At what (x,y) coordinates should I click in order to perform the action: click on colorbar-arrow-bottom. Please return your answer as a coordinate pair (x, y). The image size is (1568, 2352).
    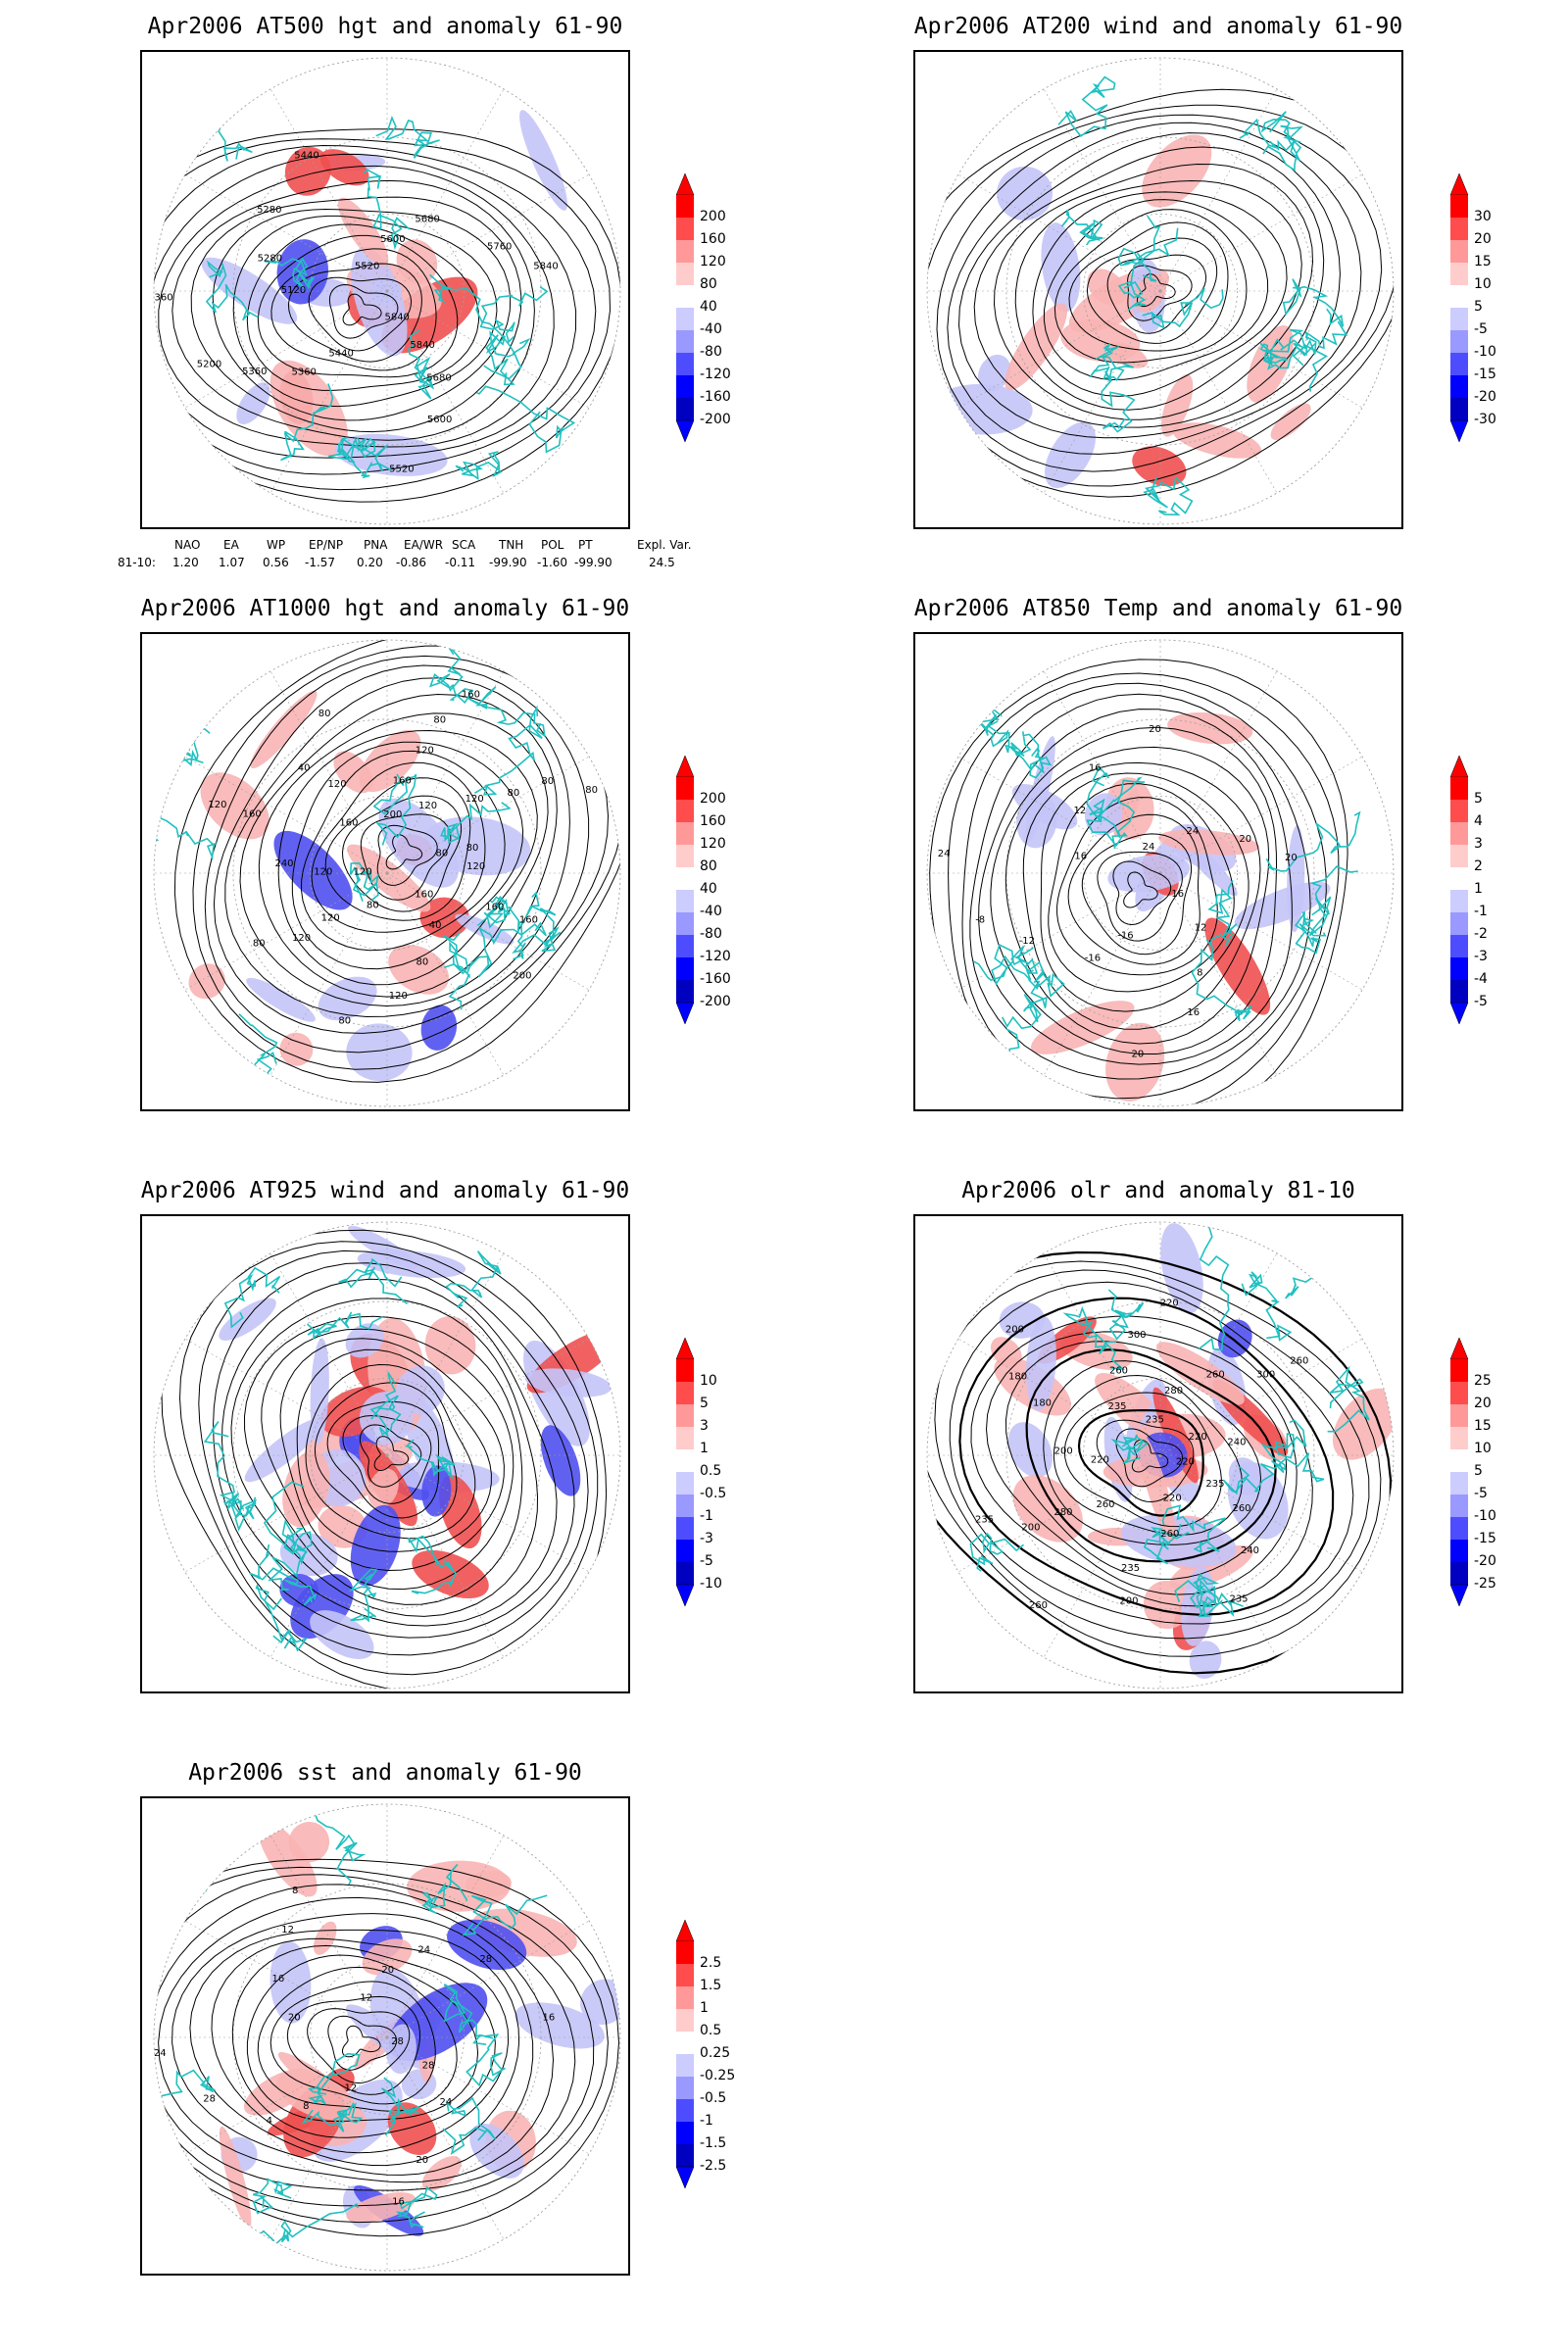
    Looking at the image, I should click on (685, 1013).